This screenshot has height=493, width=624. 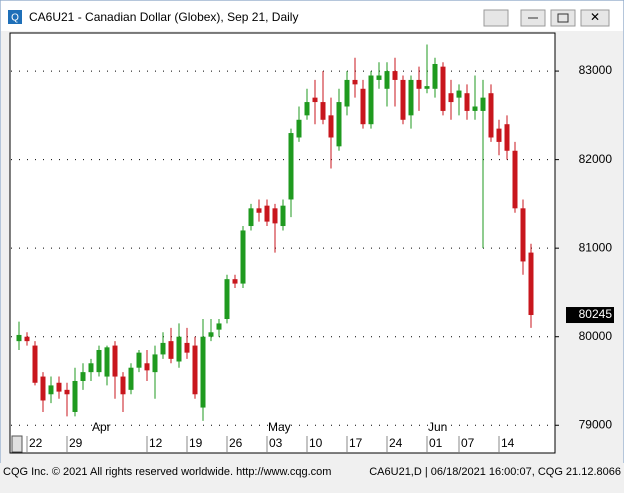 I want to click on maximize-button, so click(x=563, y=18).